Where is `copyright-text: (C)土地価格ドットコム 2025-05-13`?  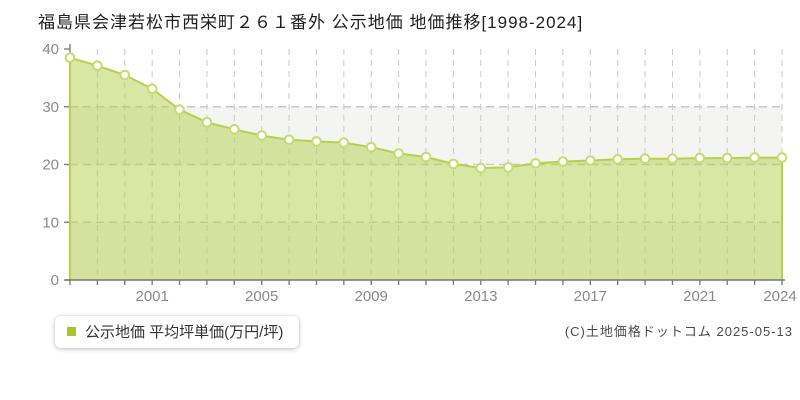
copyright-text: (C)土地価格ドットコム 2025-05-13 is located at coordinates (678, 331).